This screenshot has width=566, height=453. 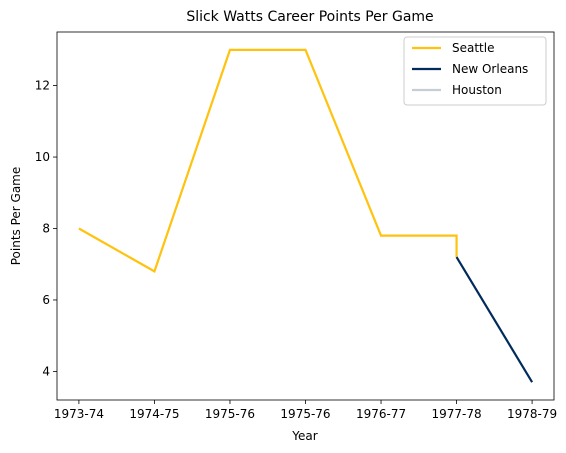 What do you see at coordinates (46, 371) in the screenshot?
I see `y-tick-label: 4` at bounding box center [46, 371].